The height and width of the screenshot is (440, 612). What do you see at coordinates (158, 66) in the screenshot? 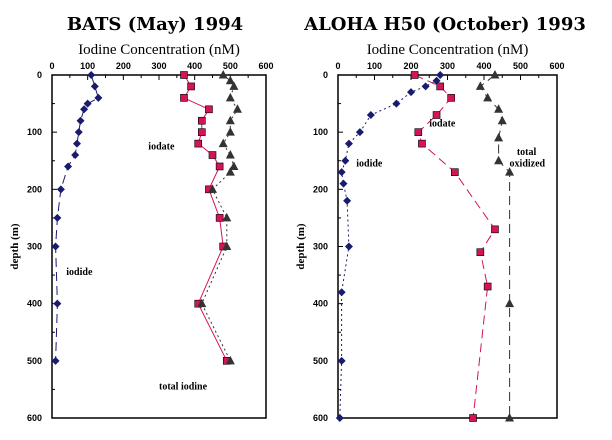
I see `x-tick-label: 300` at bounding box center [158, 66].